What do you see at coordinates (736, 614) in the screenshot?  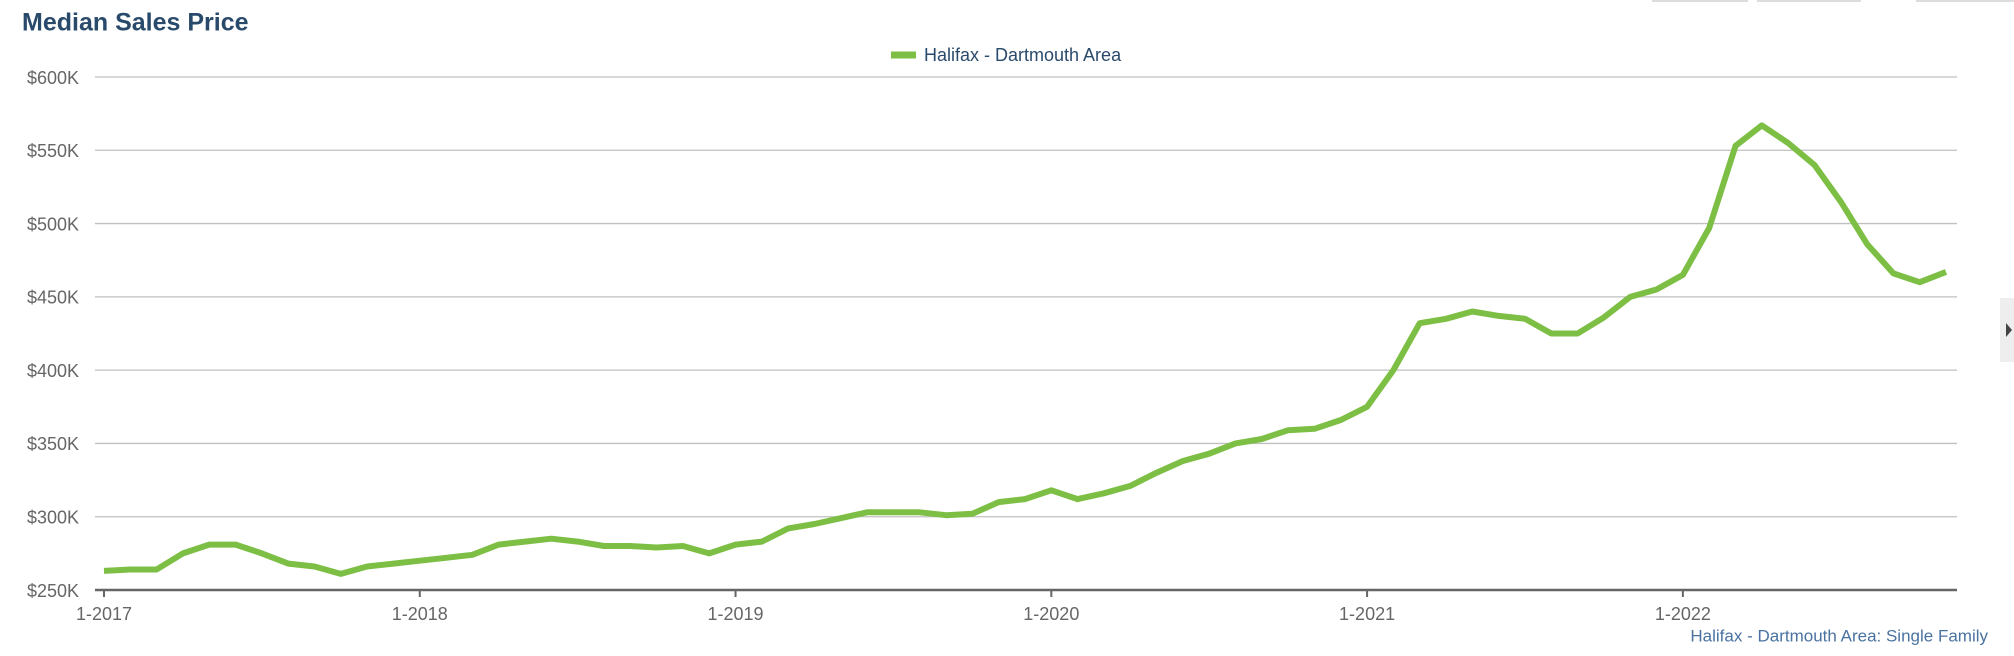 I see `x-tick-label: 1-2019` at bounding box center [736, 614].